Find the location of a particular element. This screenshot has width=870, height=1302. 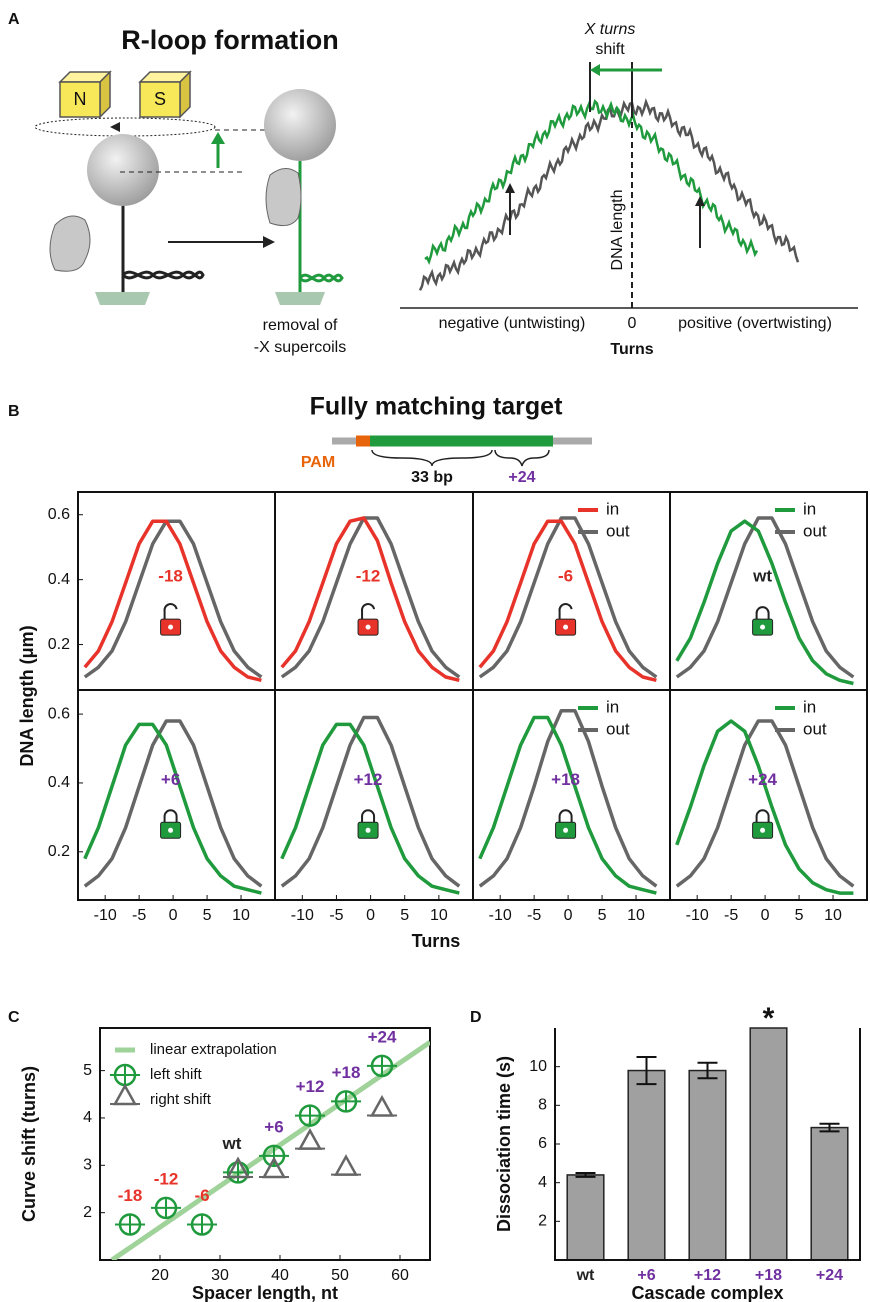

annotation: +12 is located at coordinates (368, 779).